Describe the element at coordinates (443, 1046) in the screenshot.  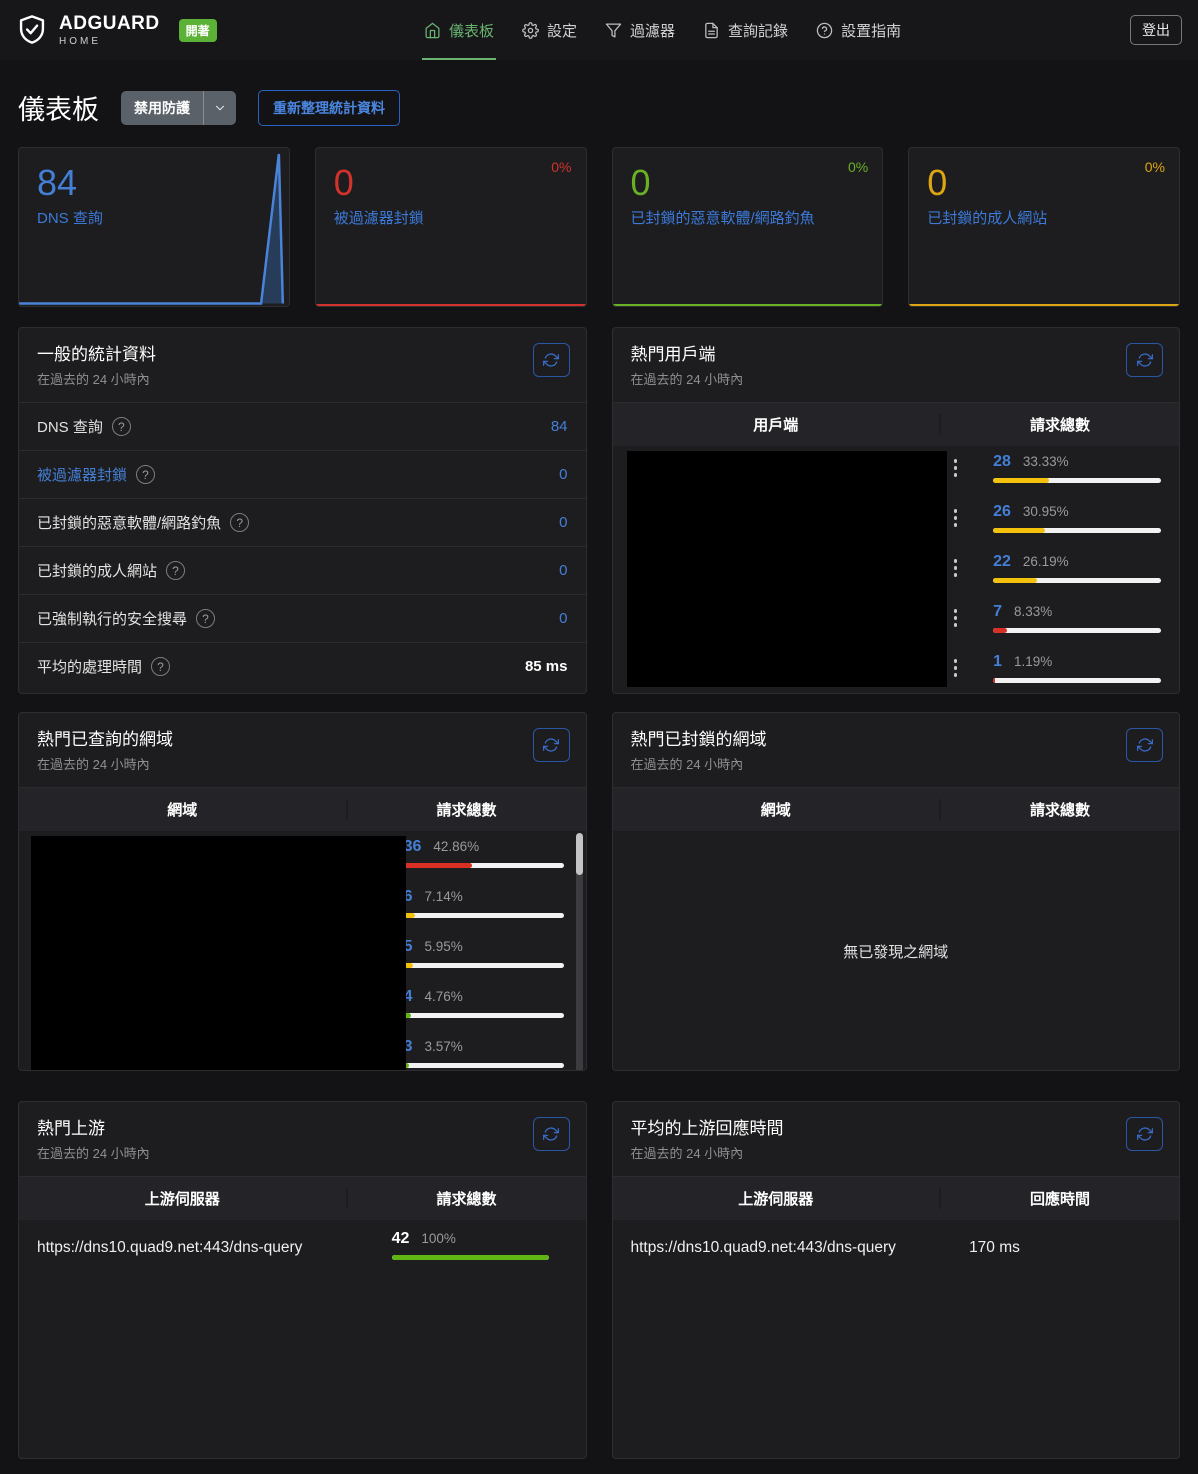
I see `request-percent: 3.57%` at that location.